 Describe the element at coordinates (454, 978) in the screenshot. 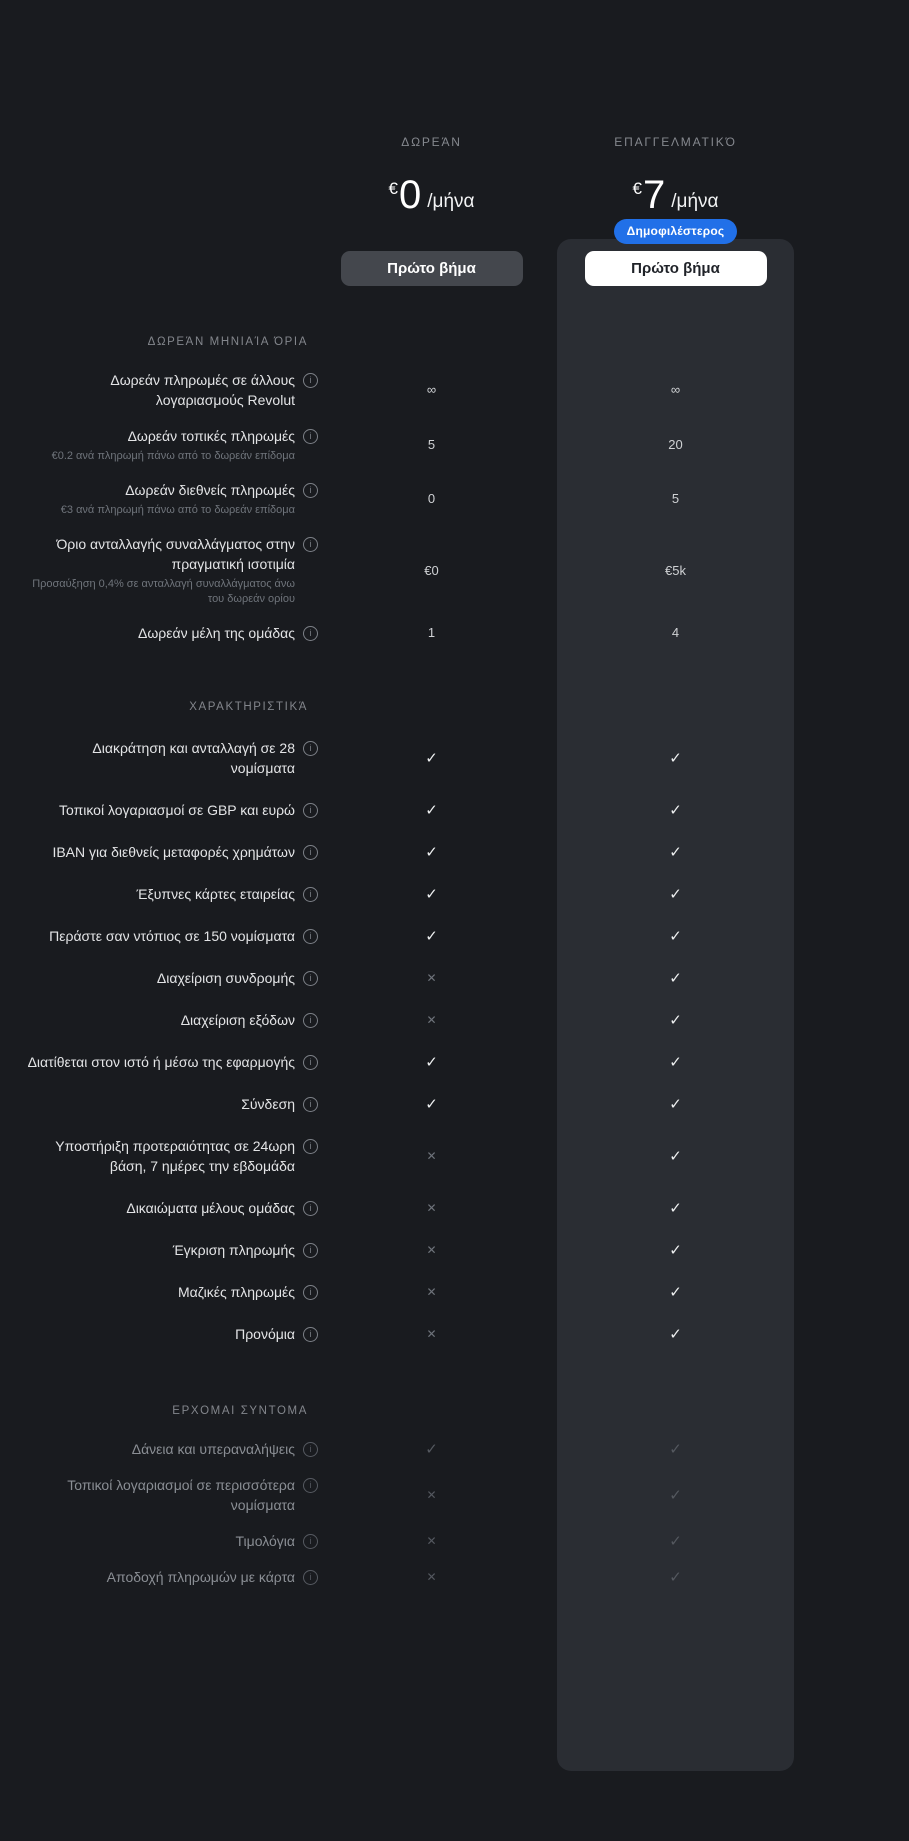

I see `feature-row: Διαχείριση συνδρομής i ✕ ✓` at that location.